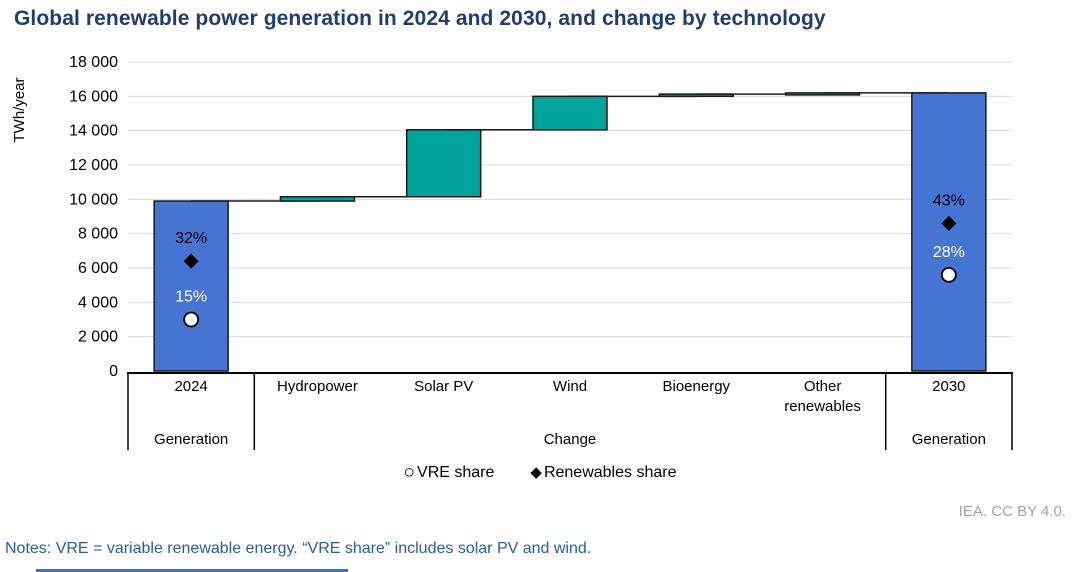 Image resolution: width=1080 pixels, height=572 pixels. What do you see at coordinates (697, 386) in the screenshot?
I see `category-label-bioenergy: Bioenergy` at bounding box center [697, 386].